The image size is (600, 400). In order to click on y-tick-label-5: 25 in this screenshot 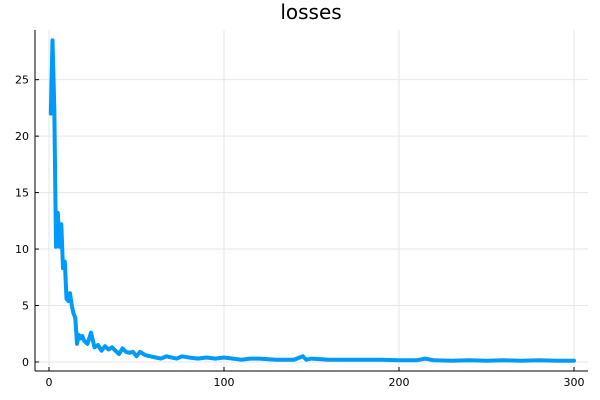, I will do `click(22, 80)`.